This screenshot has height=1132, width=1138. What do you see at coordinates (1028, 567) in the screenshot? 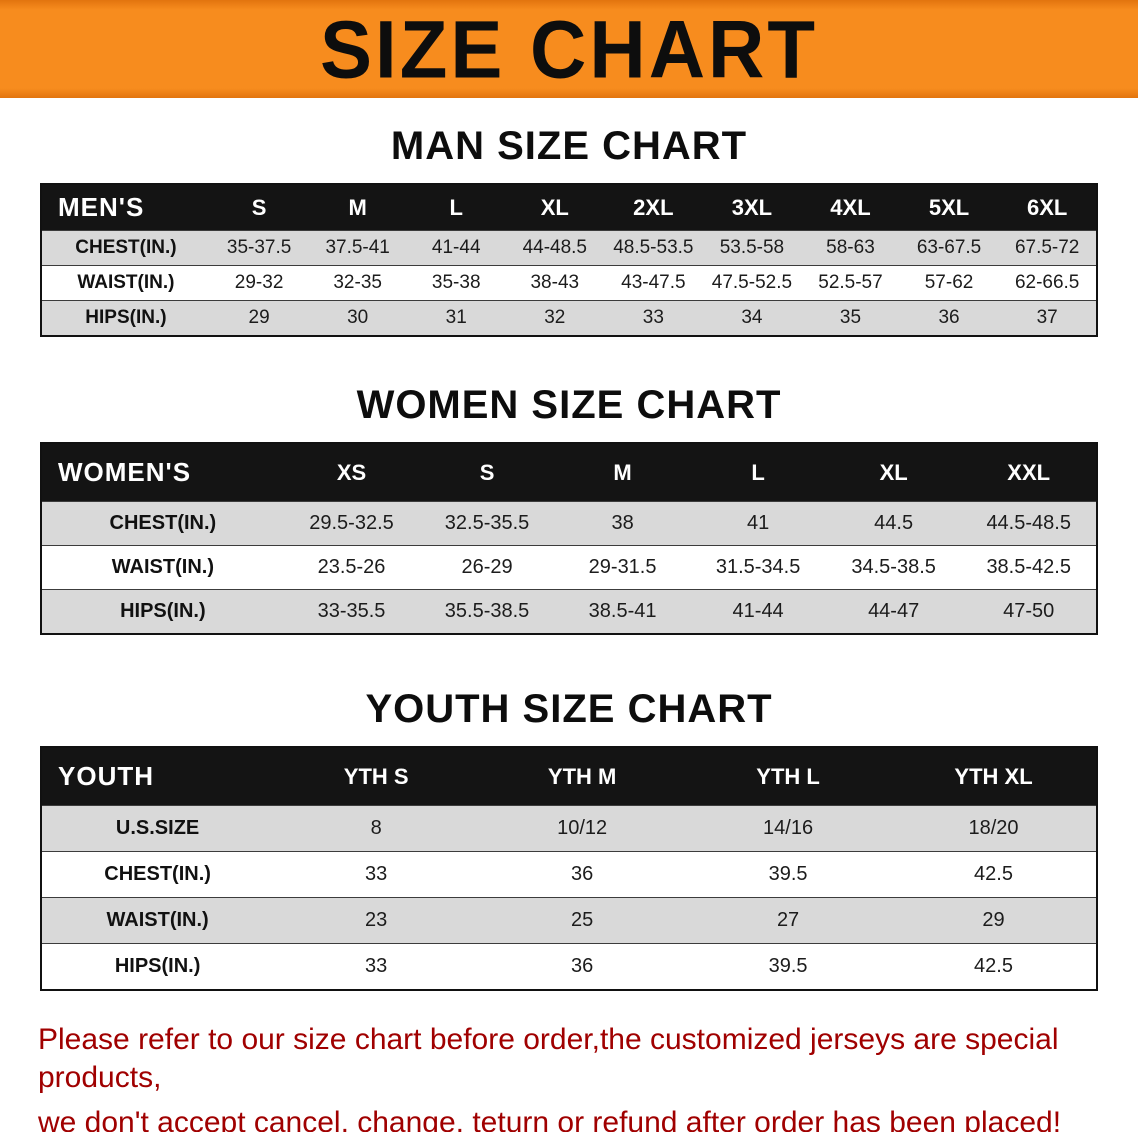
I see `value-cell: 38.5-42.5` at bounding box center [1028, 567].